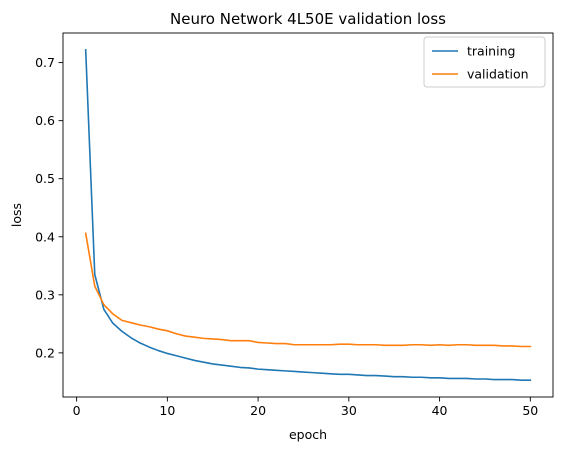  Describe the element at coordinates (45, 178) in the screenshot. I see `y-tick-label: 0.5` at that location.